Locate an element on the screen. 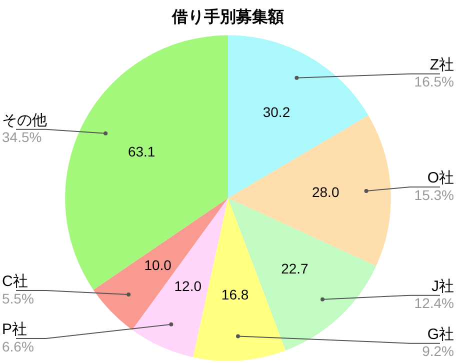  data-label: 22.7 is located at coordinates (295, 268).